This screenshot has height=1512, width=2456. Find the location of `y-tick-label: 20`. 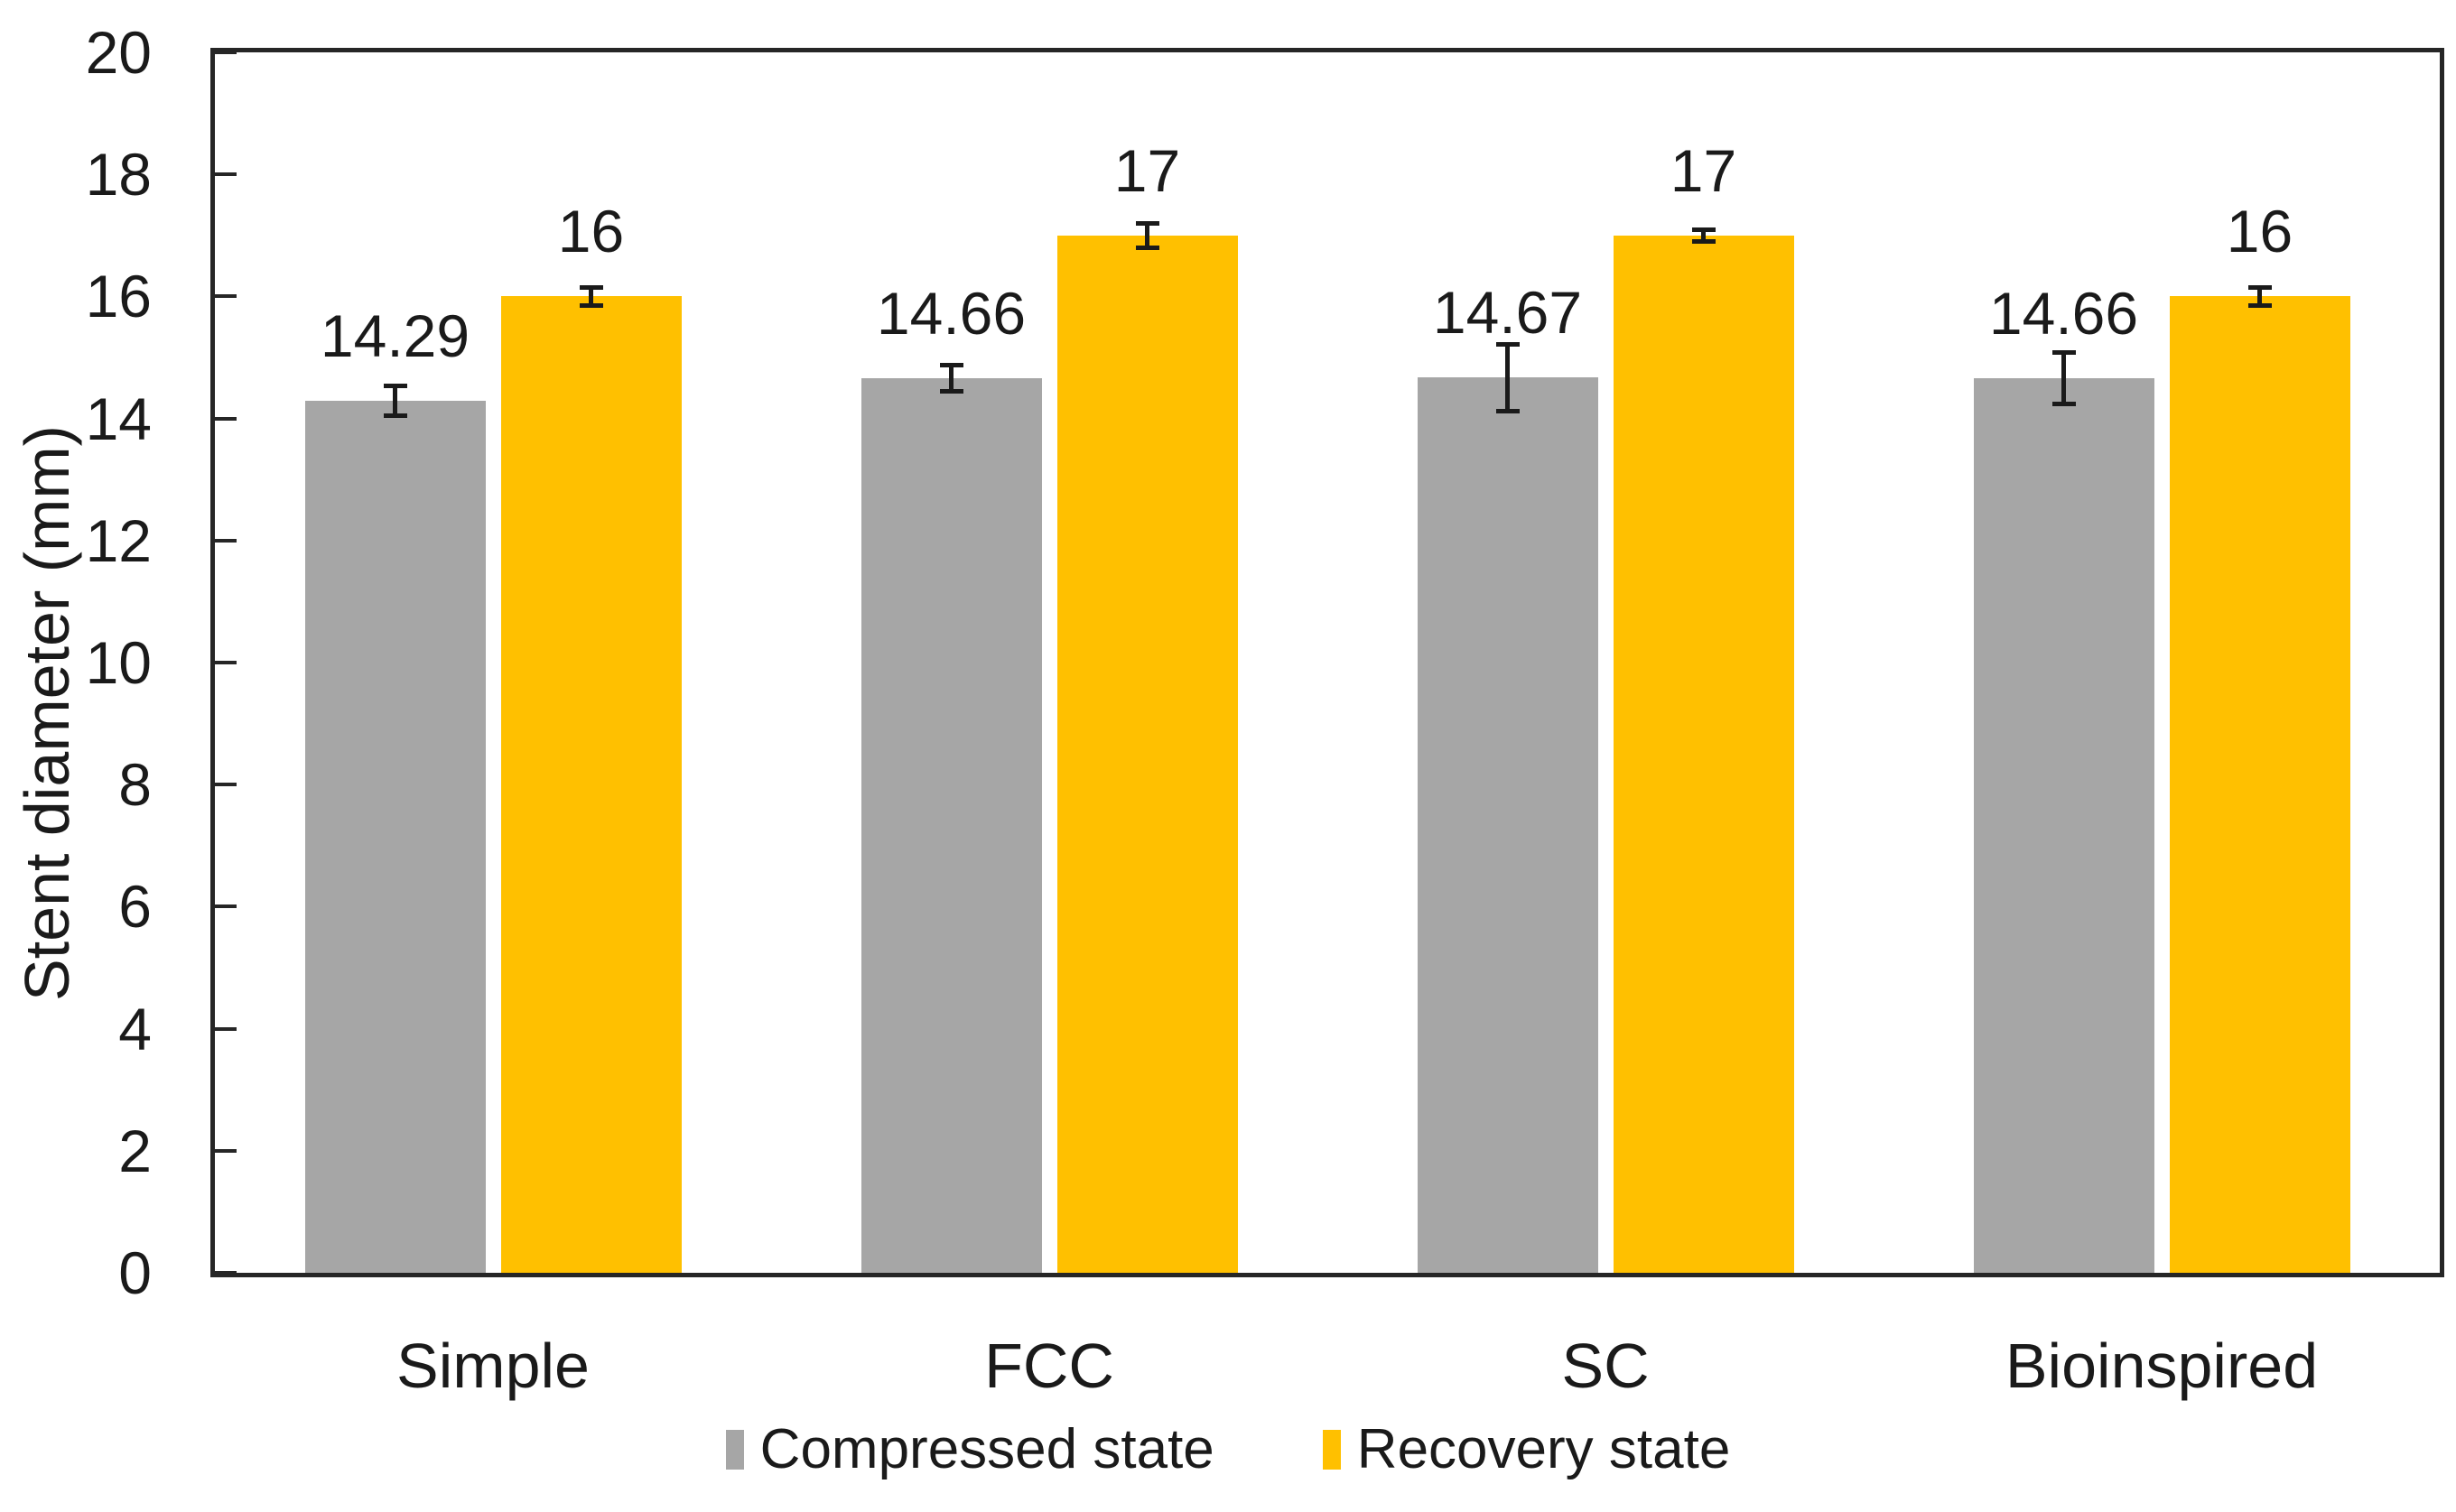

y-tick-label: 20 is located at coordinates (118, 52).